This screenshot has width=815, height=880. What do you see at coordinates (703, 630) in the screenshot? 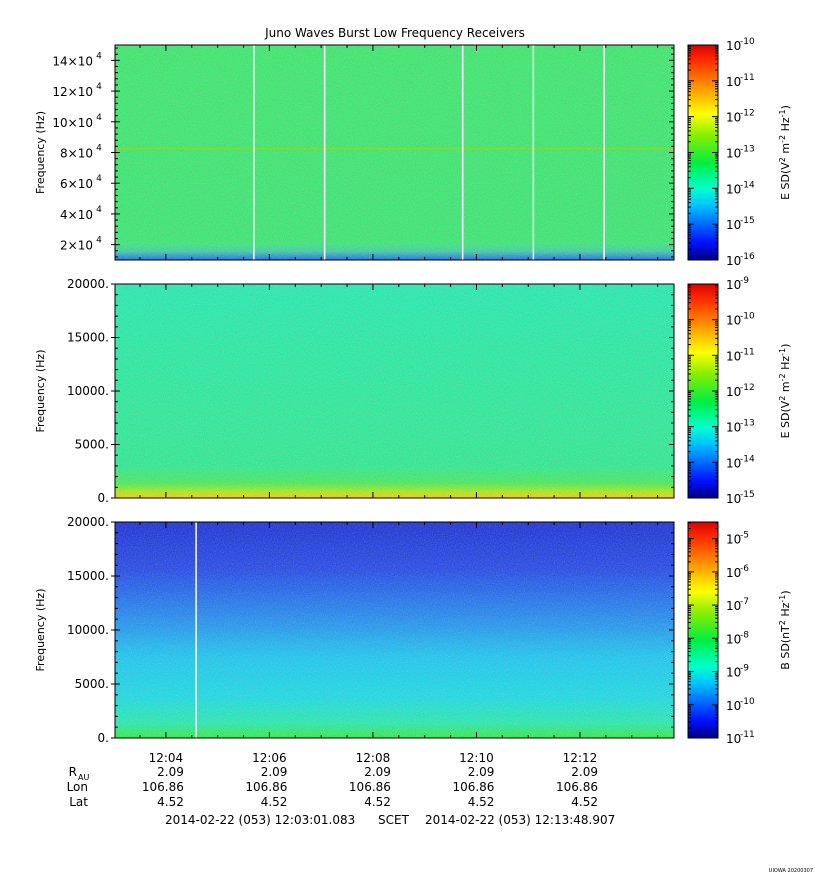
I see `colorbar` at bounding box center [703, 630].